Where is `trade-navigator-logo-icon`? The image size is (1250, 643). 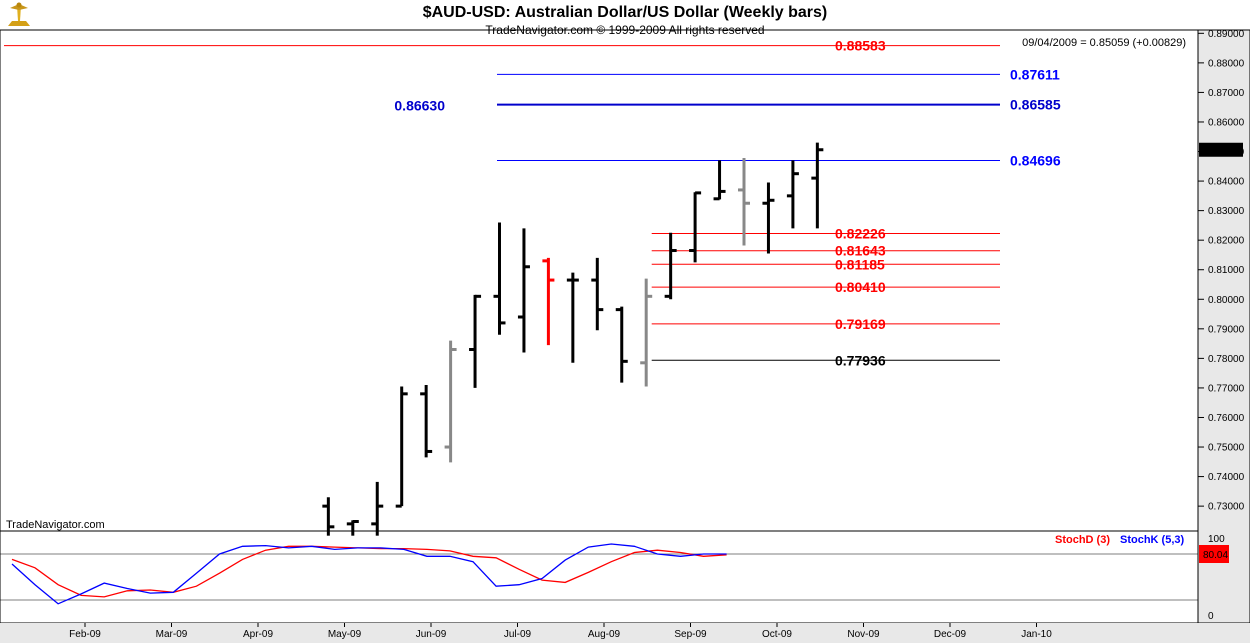
trade-navigator-logo-icon is located at coordinates (19, 15).